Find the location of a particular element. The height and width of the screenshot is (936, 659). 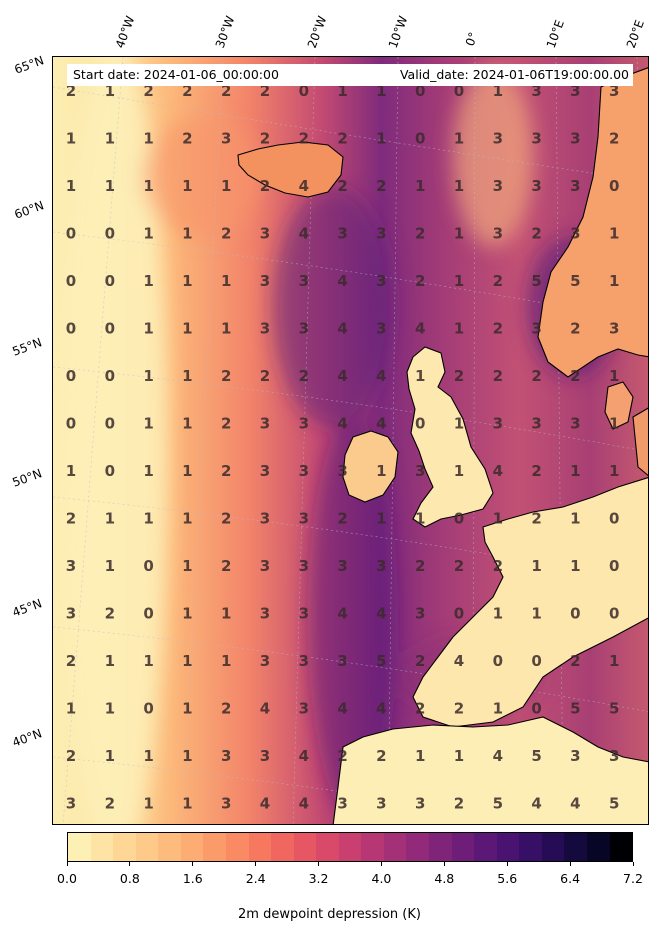

colorbar-tick-label: 7.2 is located at coordinates (633, 878).